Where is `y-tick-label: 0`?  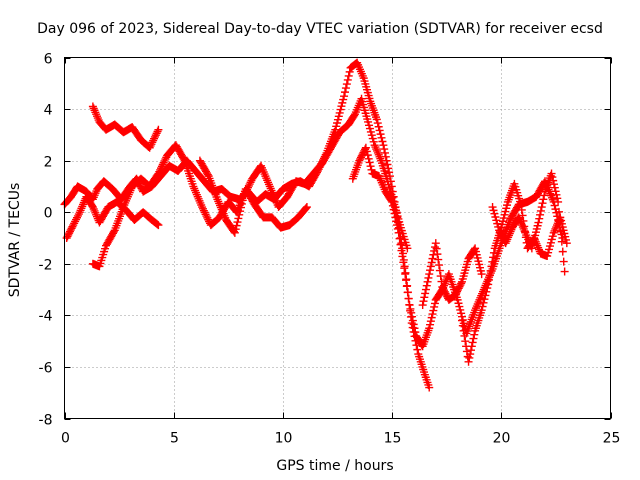 y-tick-label: 0 is located at coordinates (48, 214).